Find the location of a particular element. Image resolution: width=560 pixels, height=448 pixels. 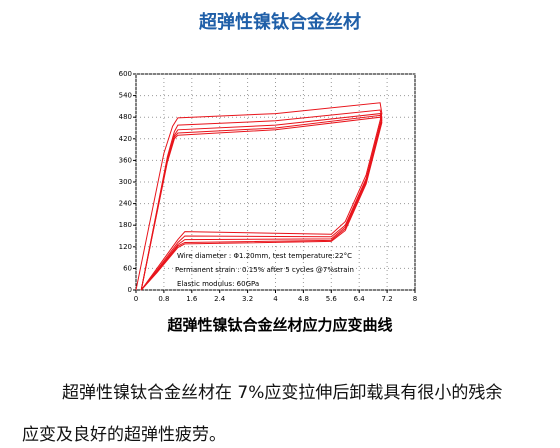

y-tick-label: 300 is located at coordinates (125, 182).